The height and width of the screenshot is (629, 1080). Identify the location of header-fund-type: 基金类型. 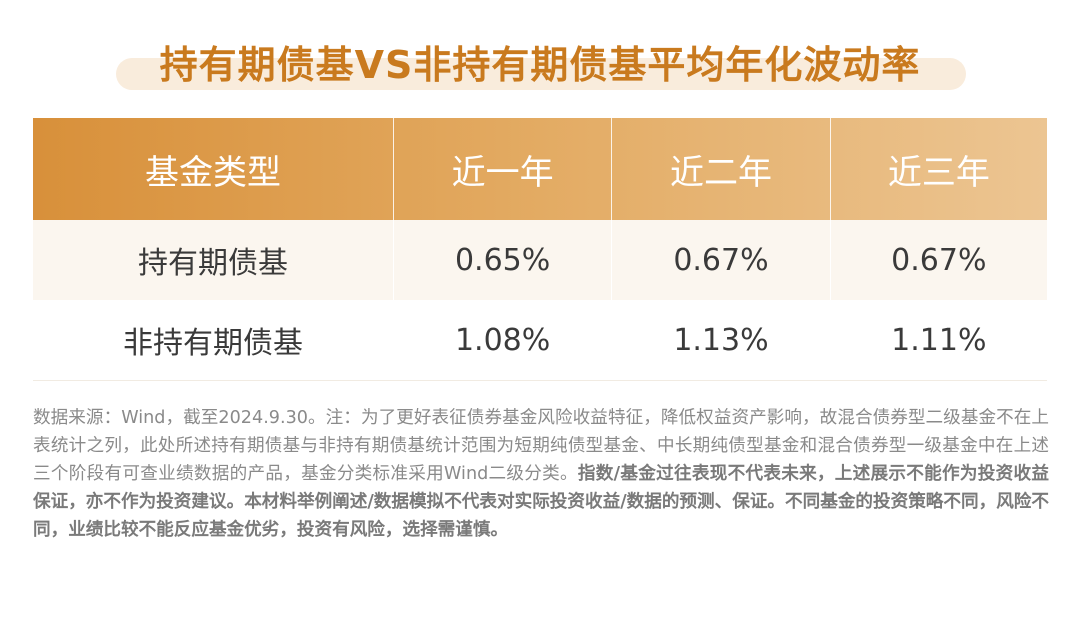
(212, 172).